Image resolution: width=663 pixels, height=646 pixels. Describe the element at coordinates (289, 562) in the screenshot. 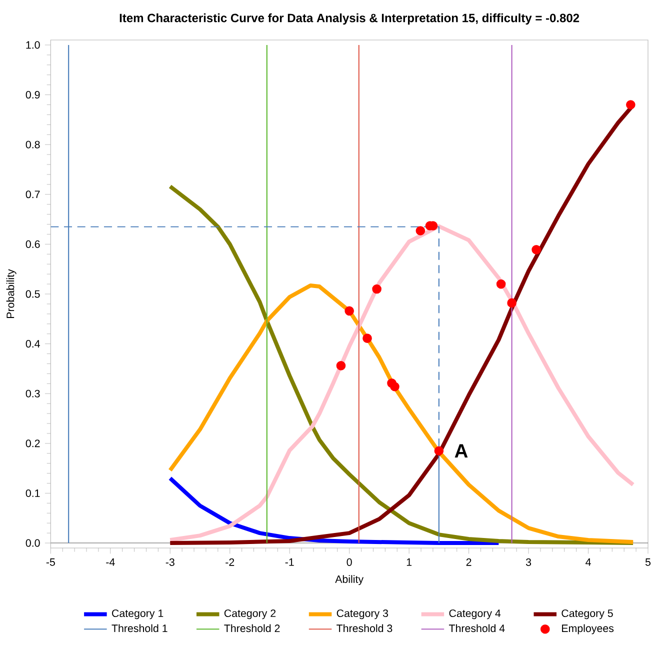

I see `x-tick-label: -1` at that location.